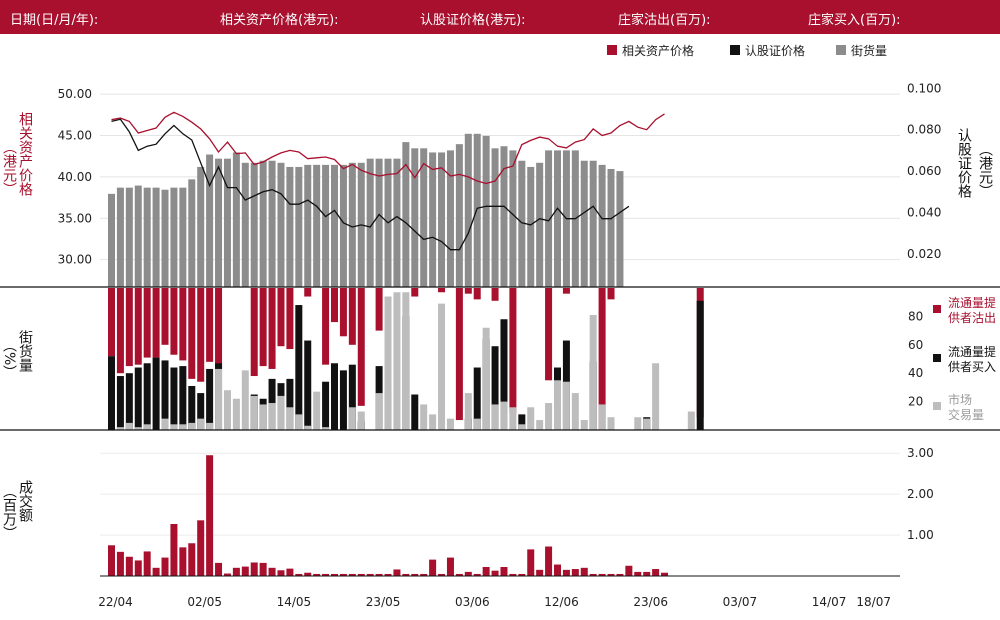 The width and height of the screenshot is (1000, 620). I want to click on left-axis-title: 相关资产价格, so click(26, 154).